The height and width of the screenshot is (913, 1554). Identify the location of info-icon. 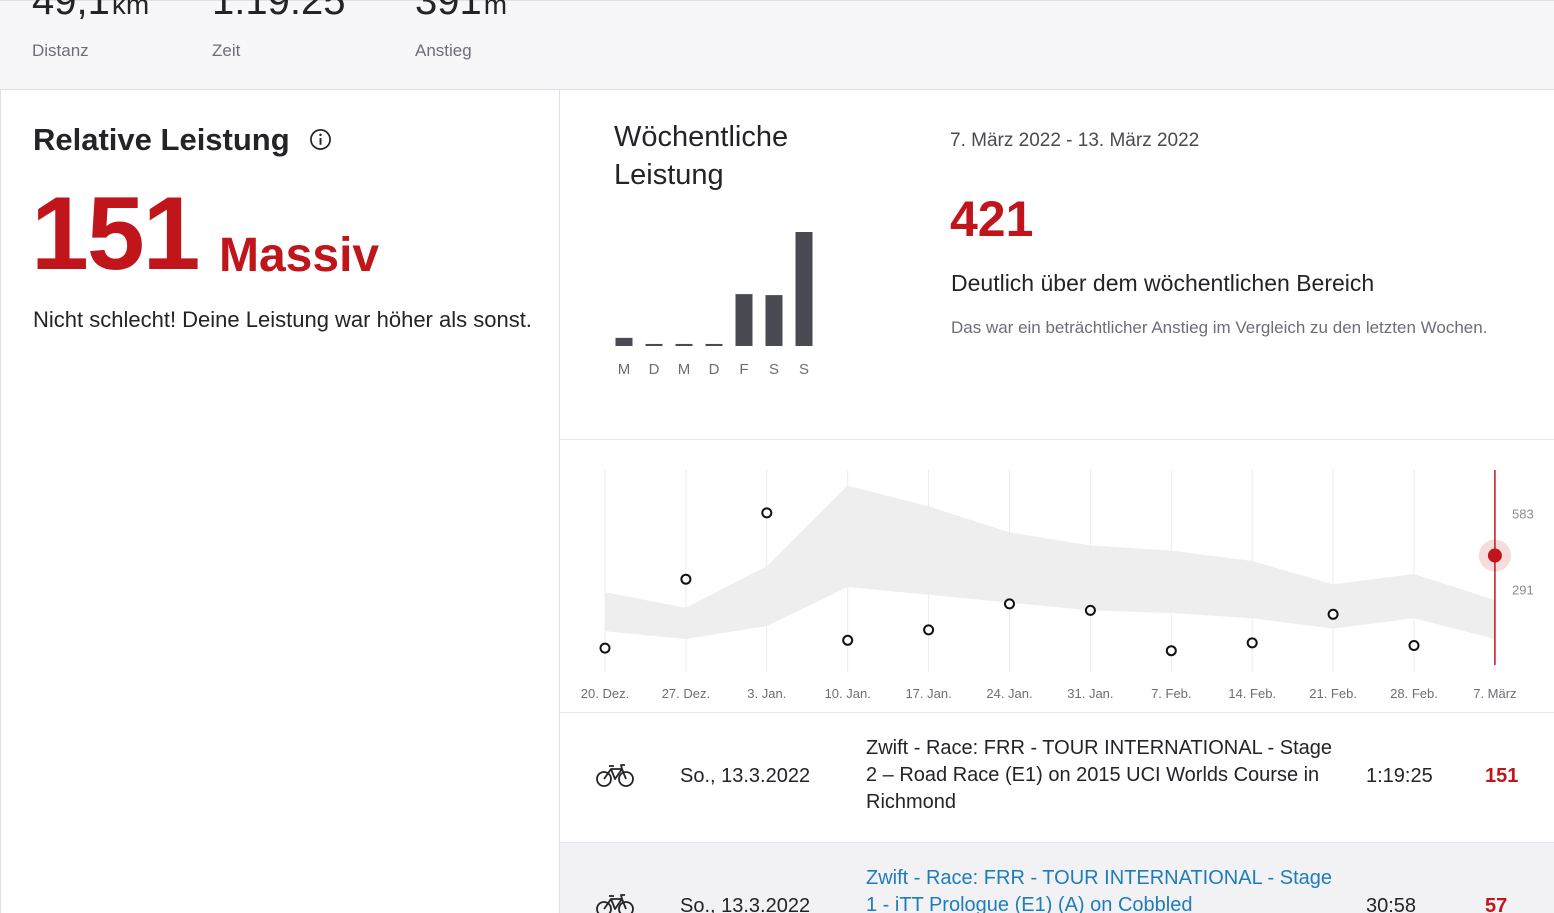
(320, 139).